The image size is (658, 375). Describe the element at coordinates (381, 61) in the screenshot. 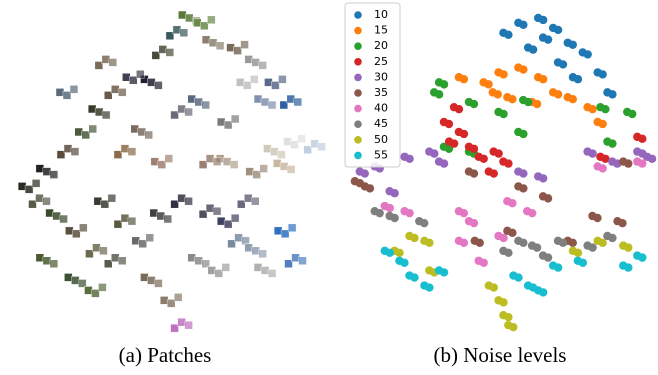

I see `legend-label: 25` at that location.